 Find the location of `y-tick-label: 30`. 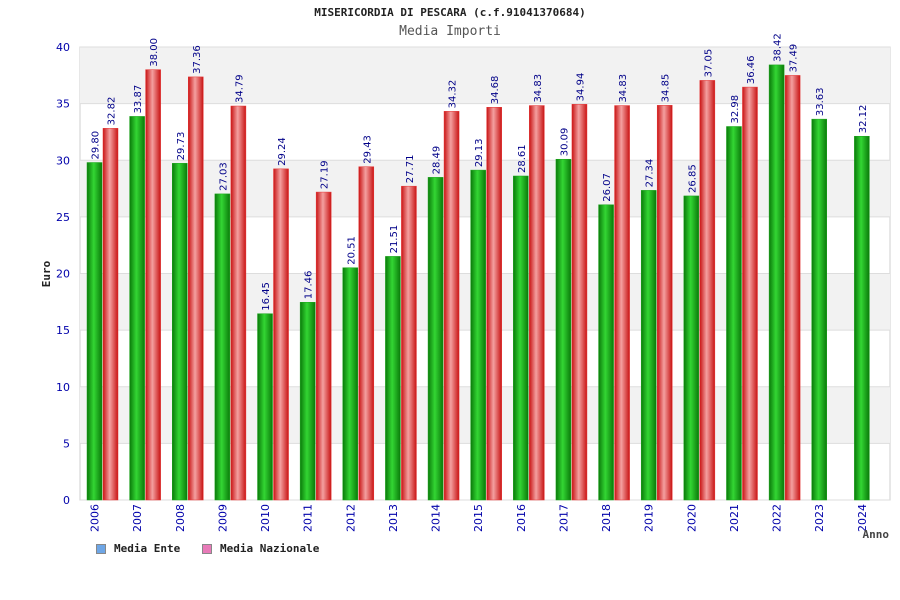

y-tick-label: 30 is located at coordinates (63, 160).